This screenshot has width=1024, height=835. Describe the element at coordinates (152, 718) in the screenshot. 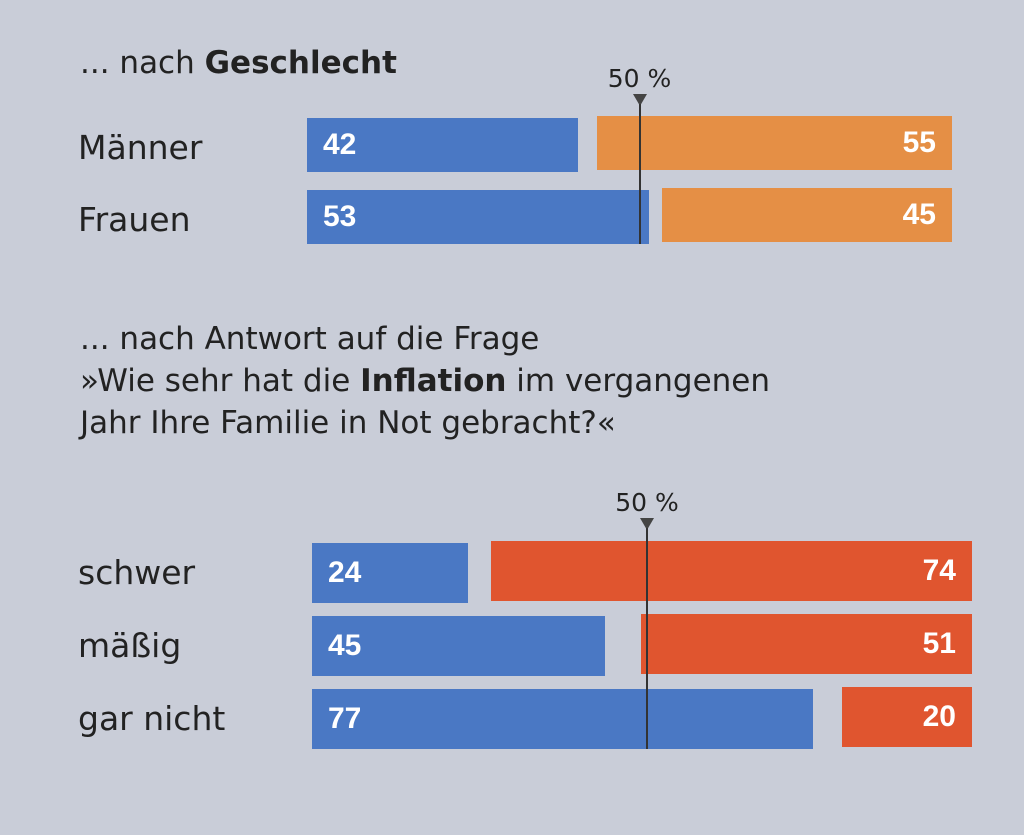

I see `category-label: gar nicht` at that location.